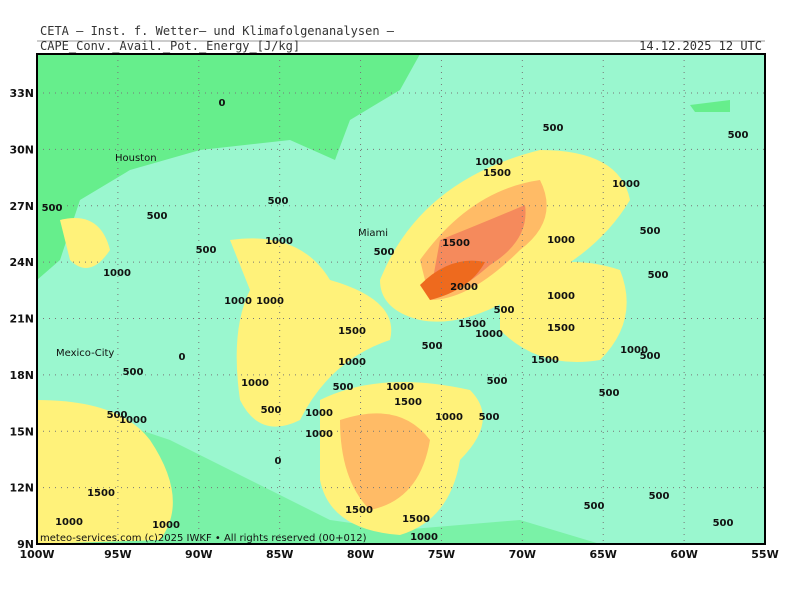 This screenshot has width=800, height=604. What do you see at coordinates (21, 319) in the screenshot?
I see `lat-label: 21N` at bounding box center [21, 319].